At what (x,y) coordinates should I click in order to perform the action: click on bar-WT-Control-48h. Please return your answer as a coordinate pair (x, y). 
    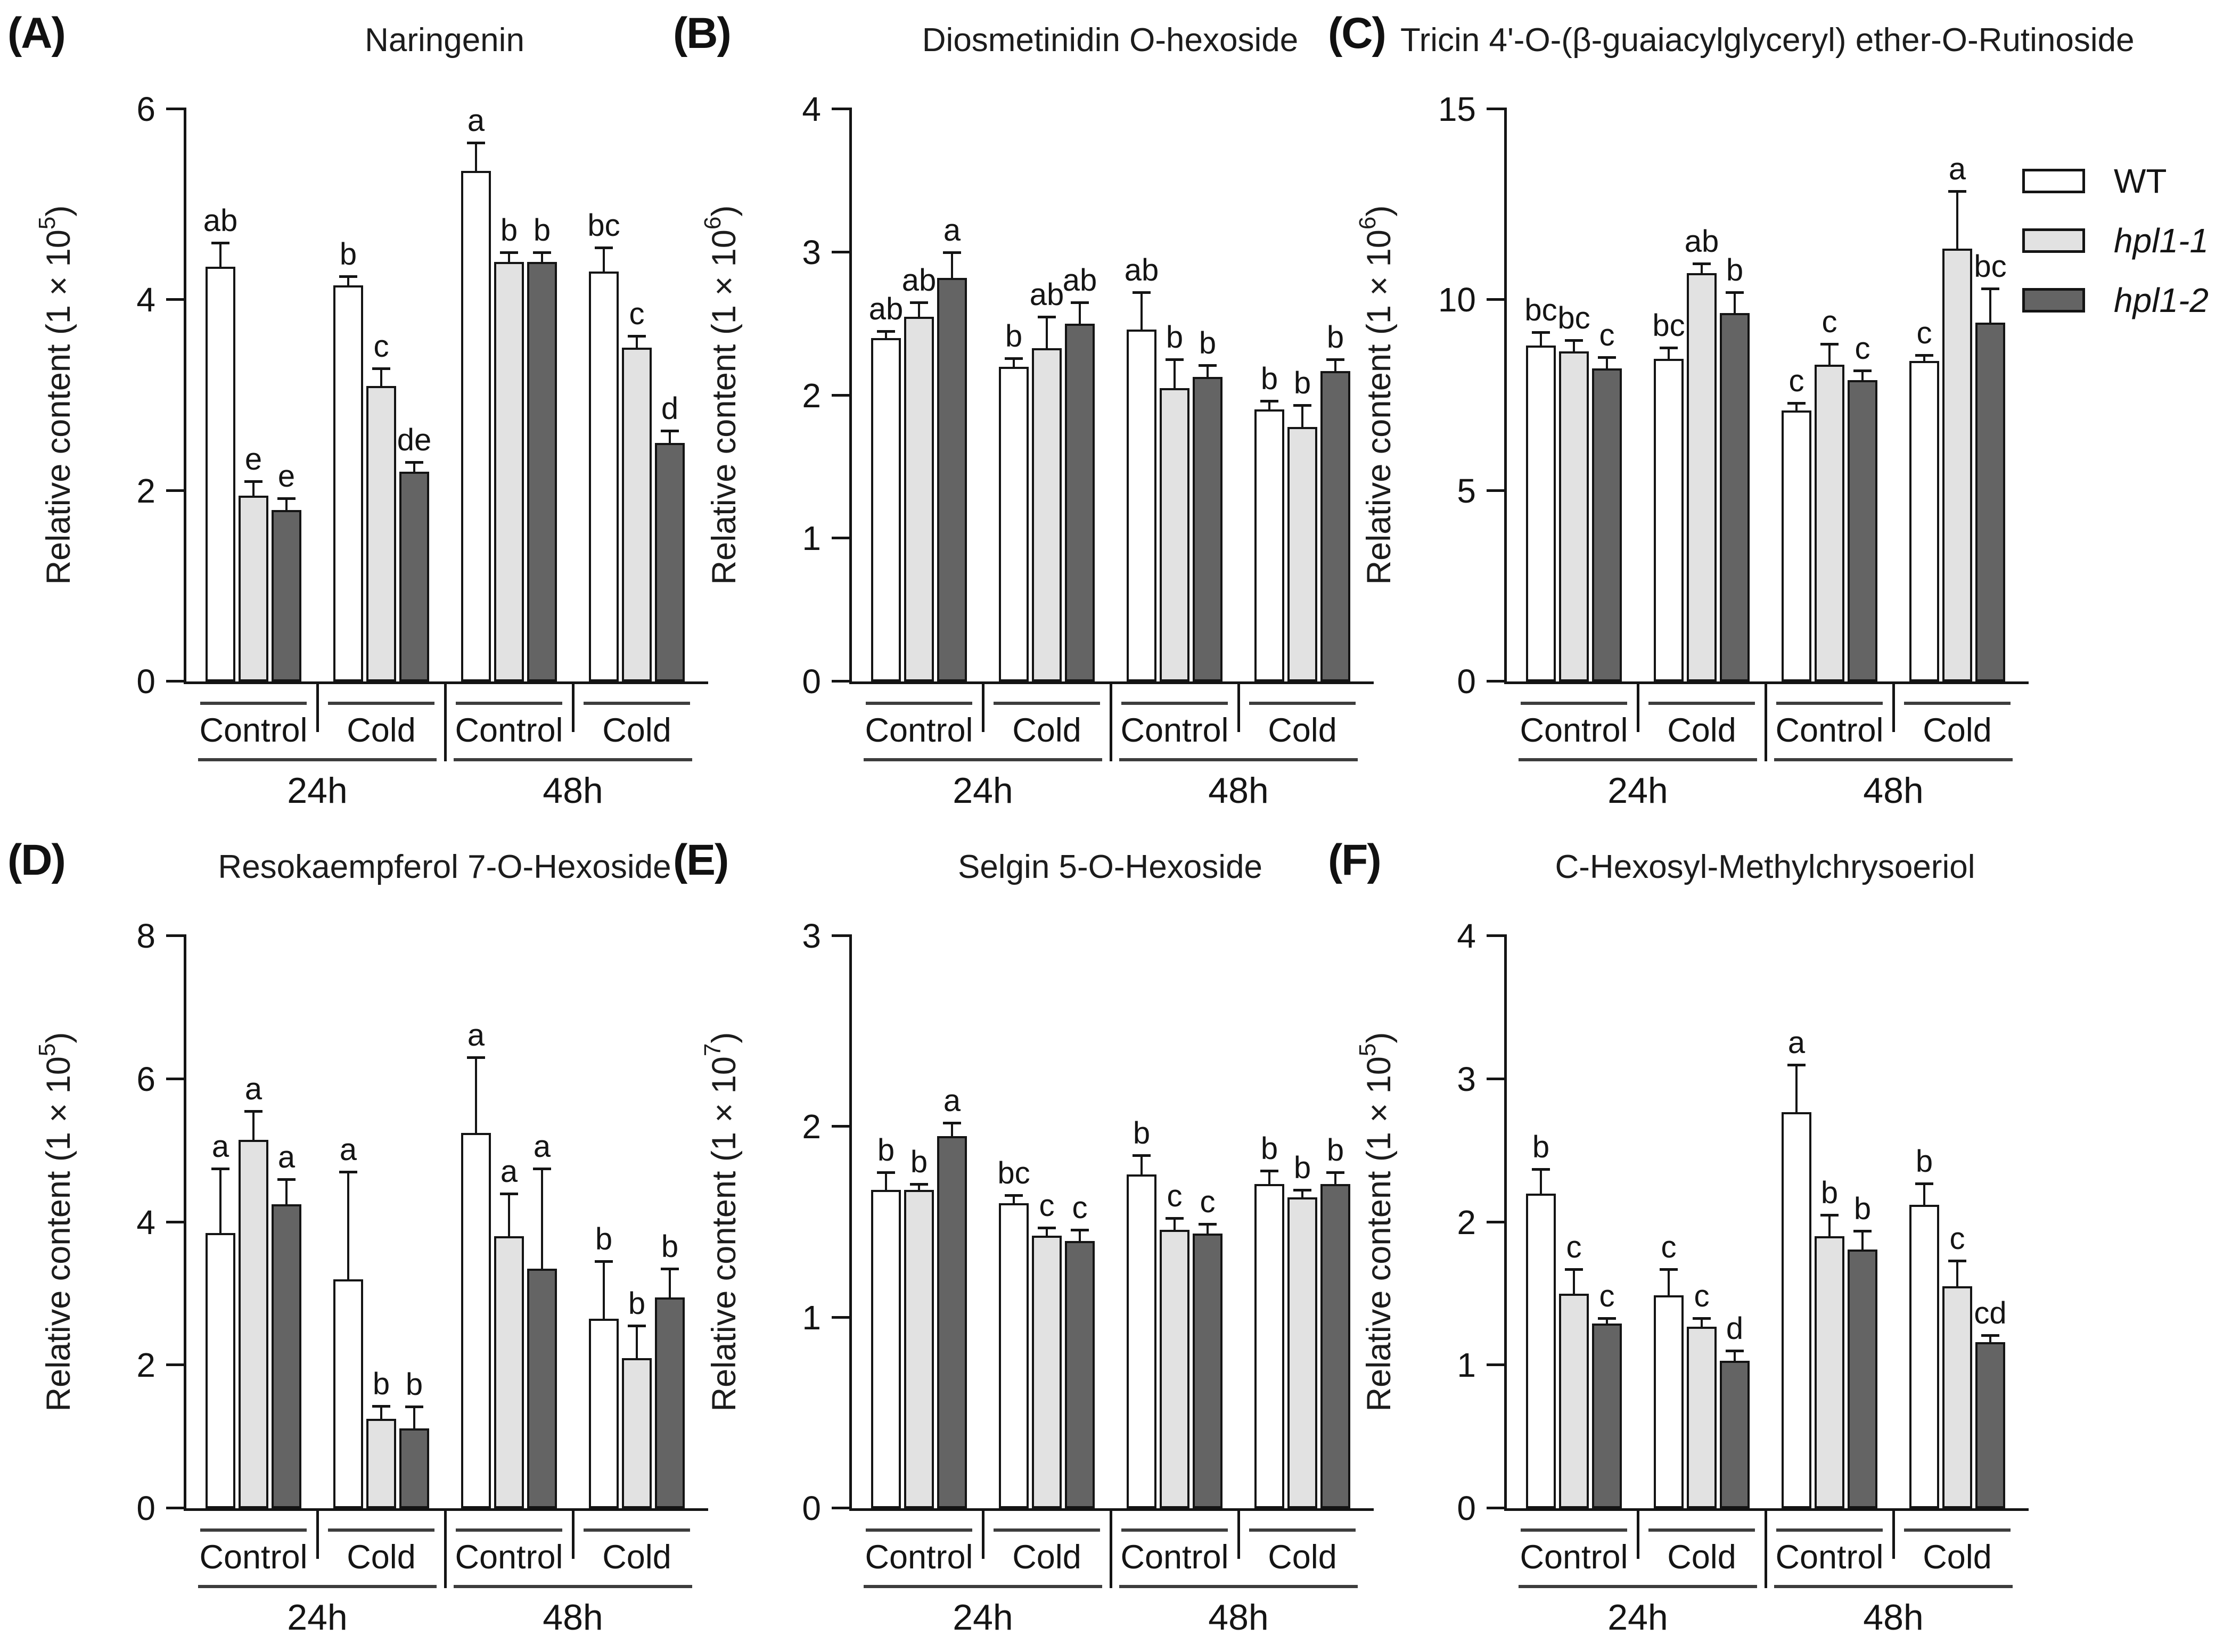
    Looking at the image, I should click on (1796, 1310).